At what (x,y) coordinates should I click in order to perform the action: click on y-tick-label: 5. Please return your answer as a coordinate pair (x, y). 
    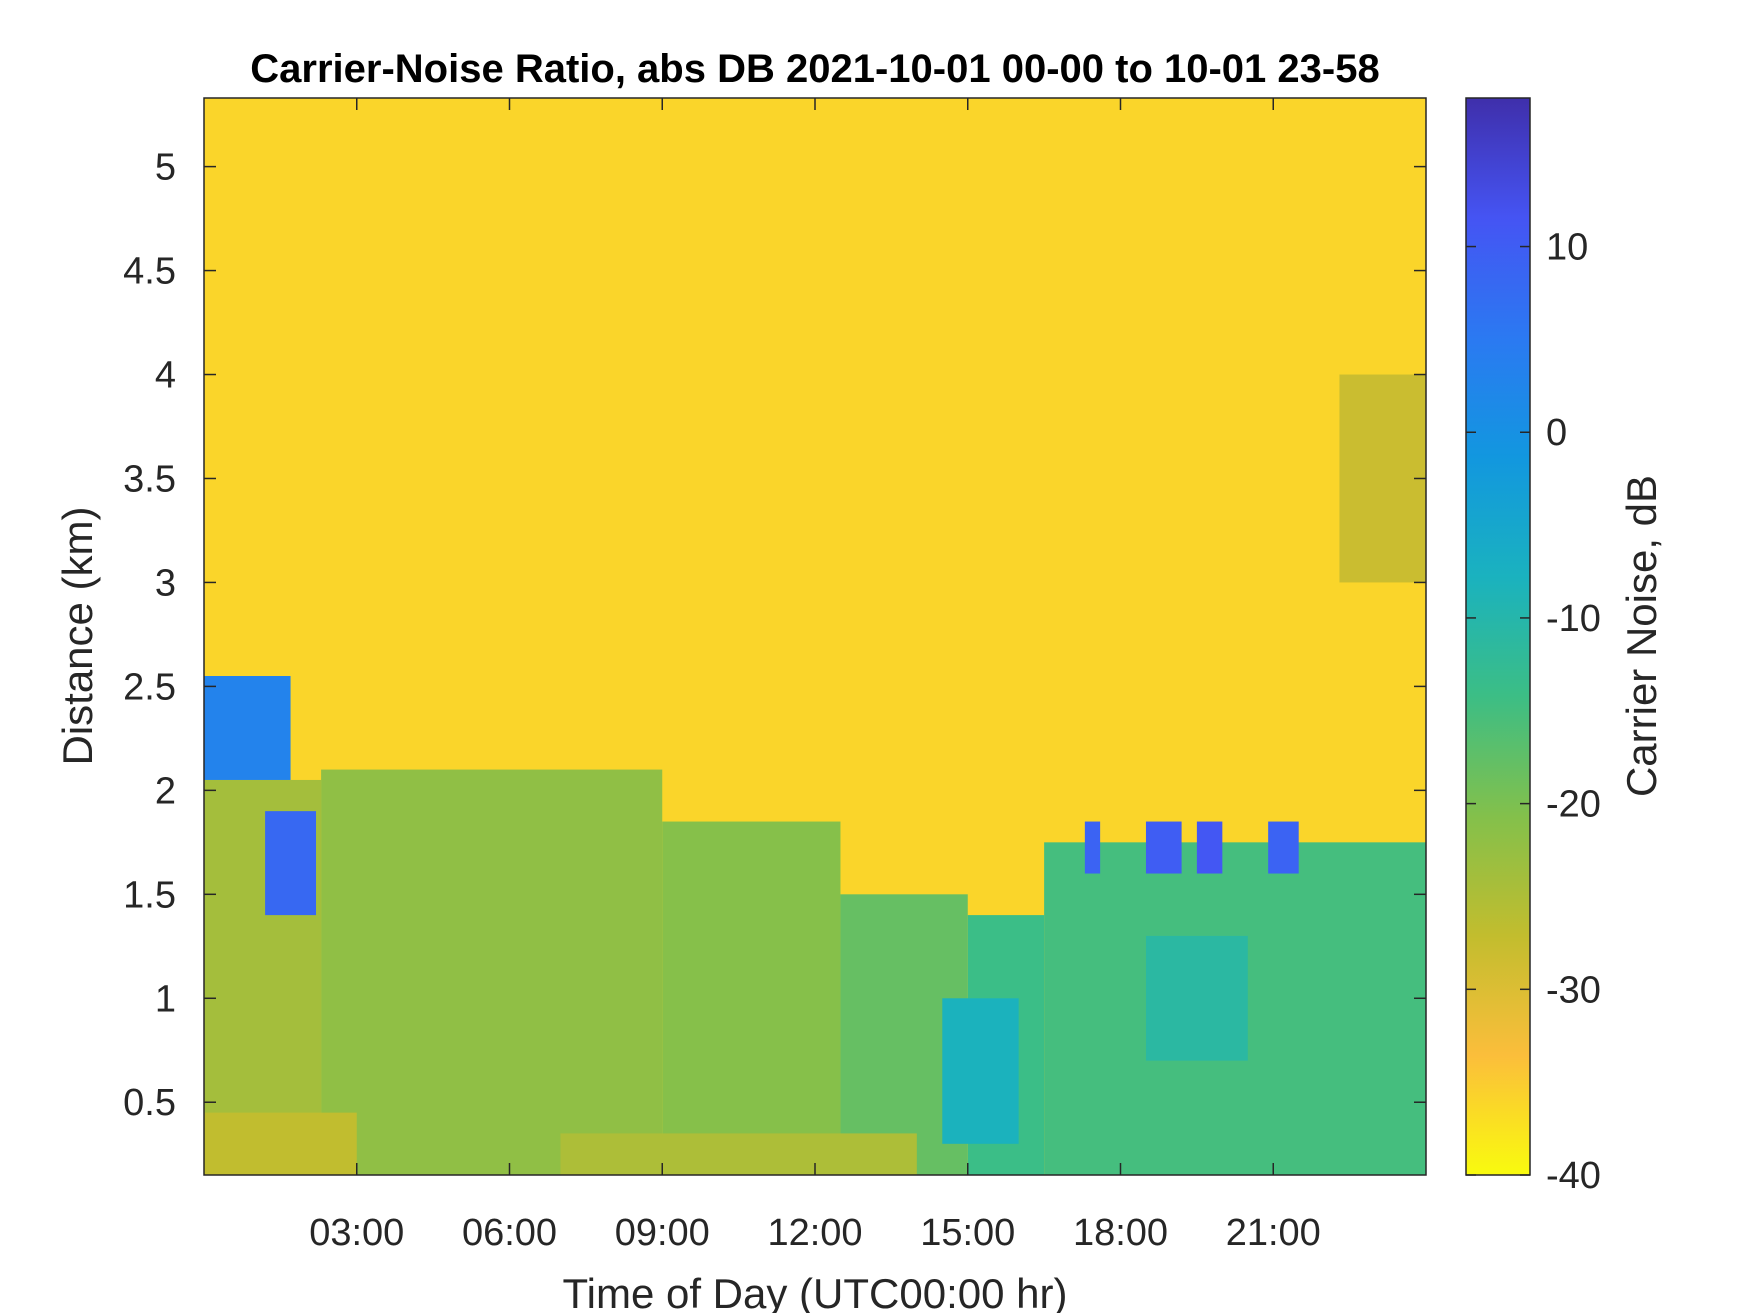
    Looking at the image, I should click on (165, 168).